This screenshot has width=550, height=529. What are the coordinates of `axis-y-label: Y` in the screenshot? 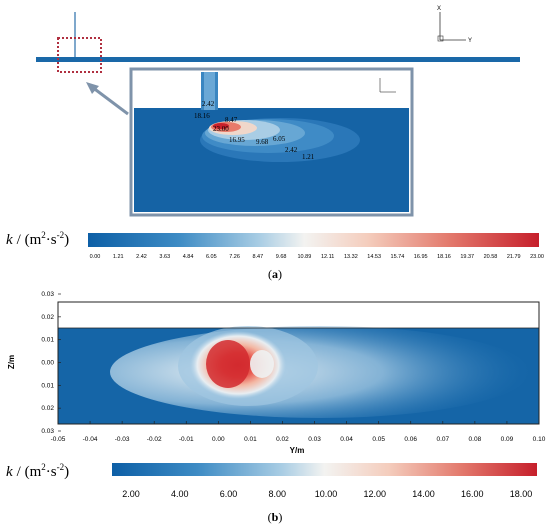 It's located at (470, 41).